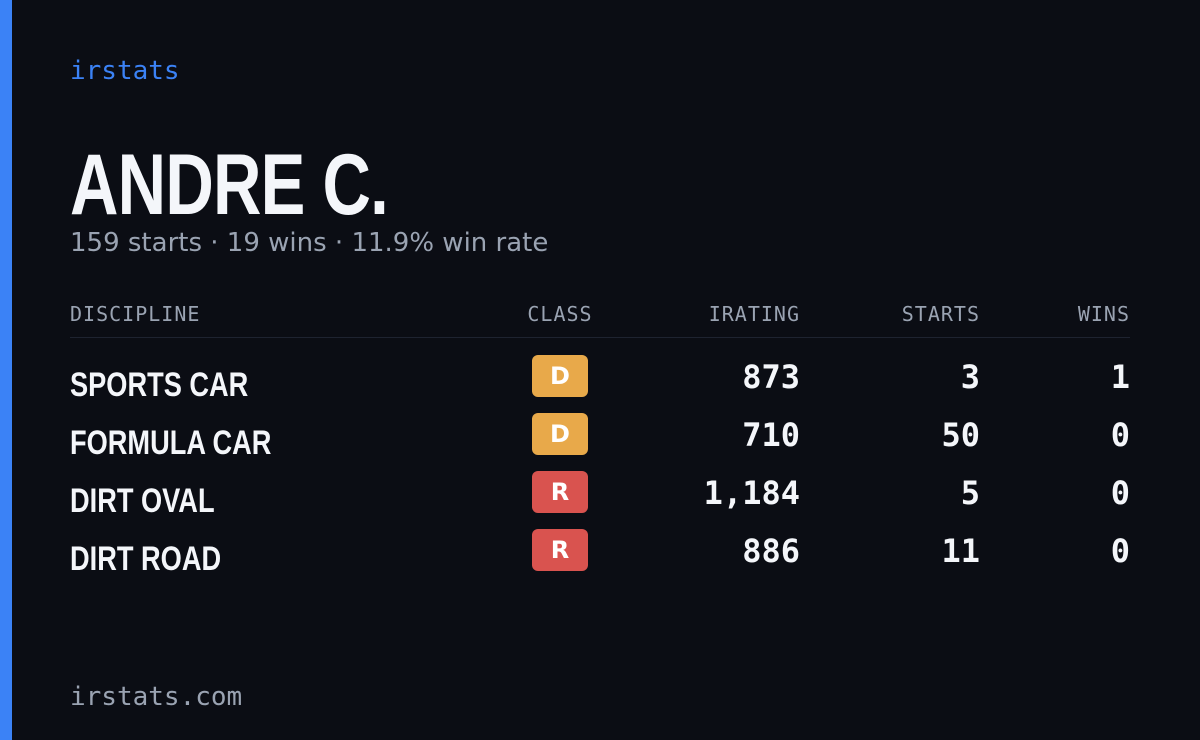 The height and width of the screenshot is (740, 1200). I want to click on irating: 873, so click(771, 377).